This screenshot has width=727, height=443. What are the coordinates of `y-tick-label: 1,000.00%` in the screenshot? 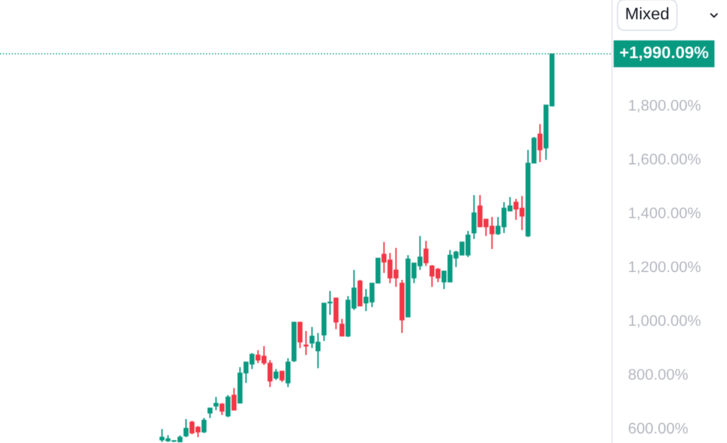 It's located at (664, 321).